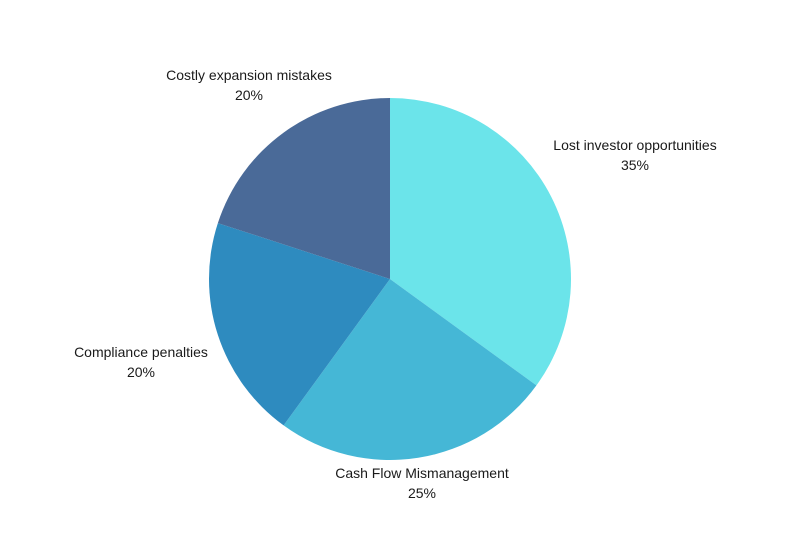  Describe the element at coordinates (634, 145) in the screenshot. I see `slice-label-lost-investor-opportunities: Lost investor opportunities` at that location.